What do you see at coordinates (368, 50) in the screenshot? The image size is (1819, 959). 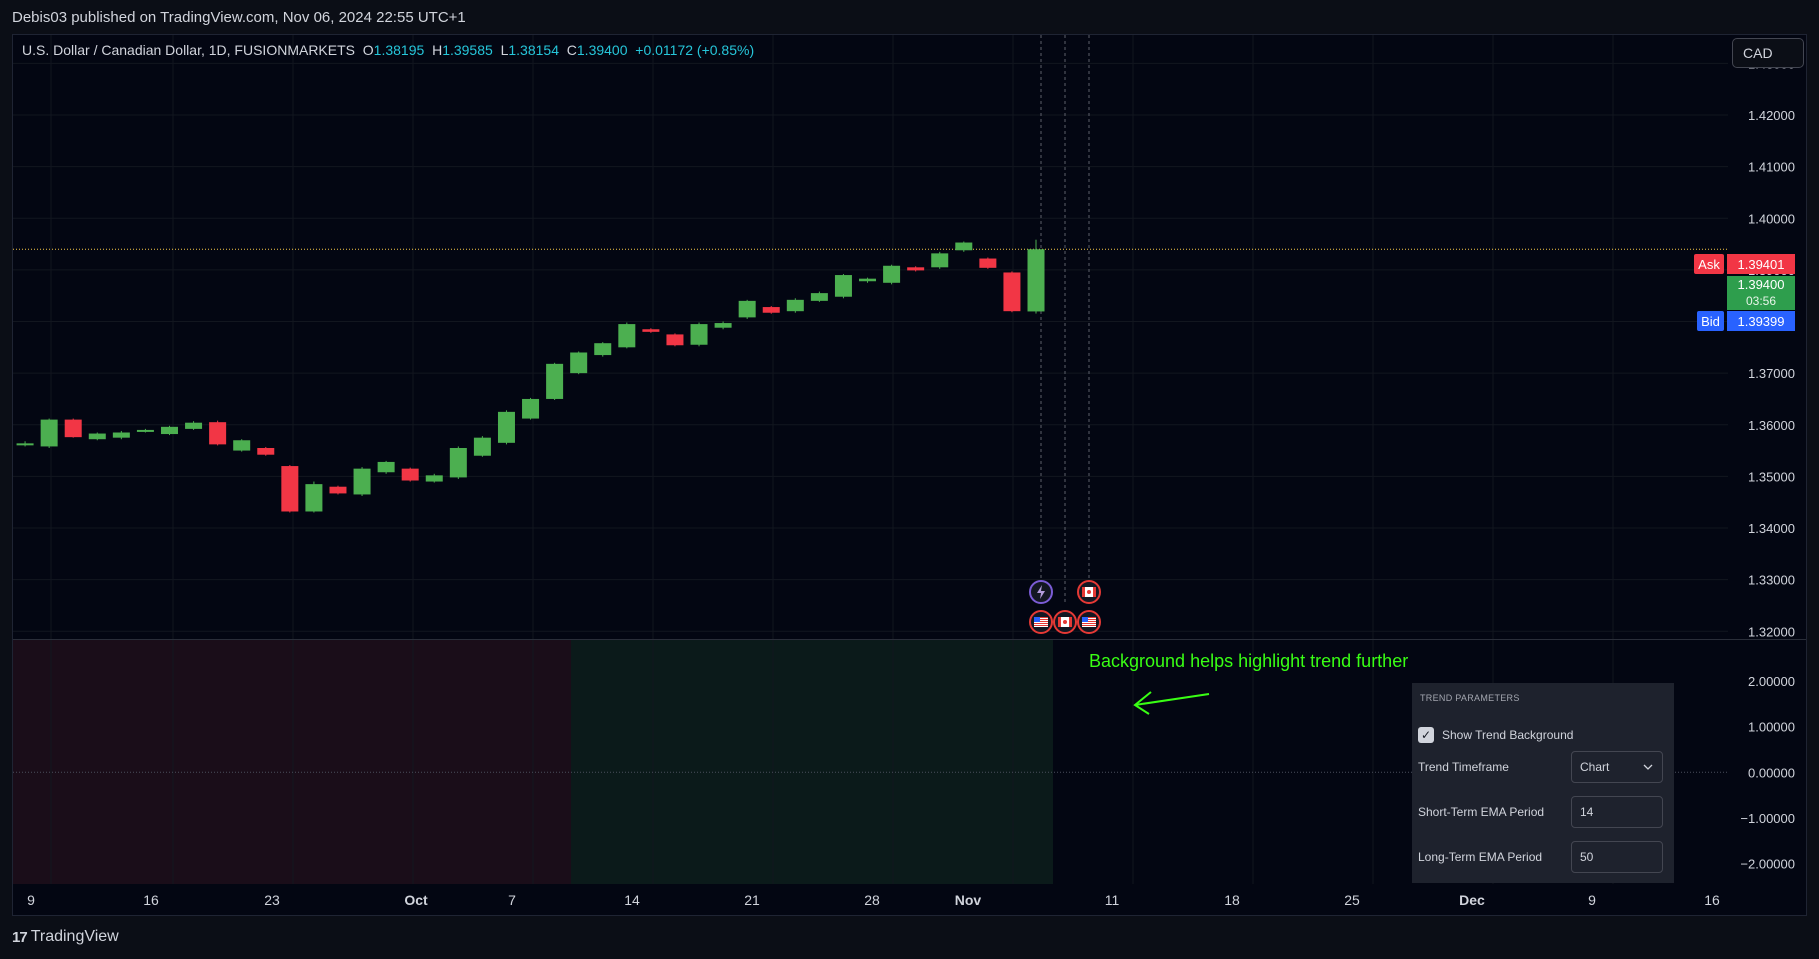 I see `open-label: O` at bounding box center [368, 50].